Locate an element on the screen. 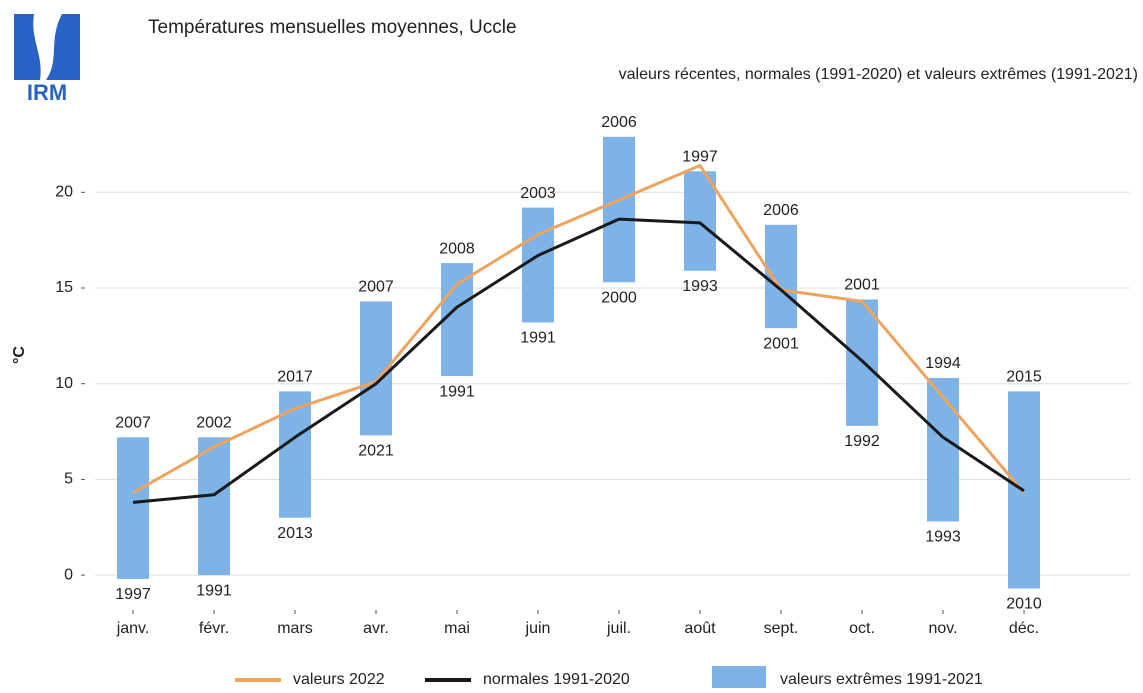  x-tick-label: déc. is located at coordinates (1024, 628).